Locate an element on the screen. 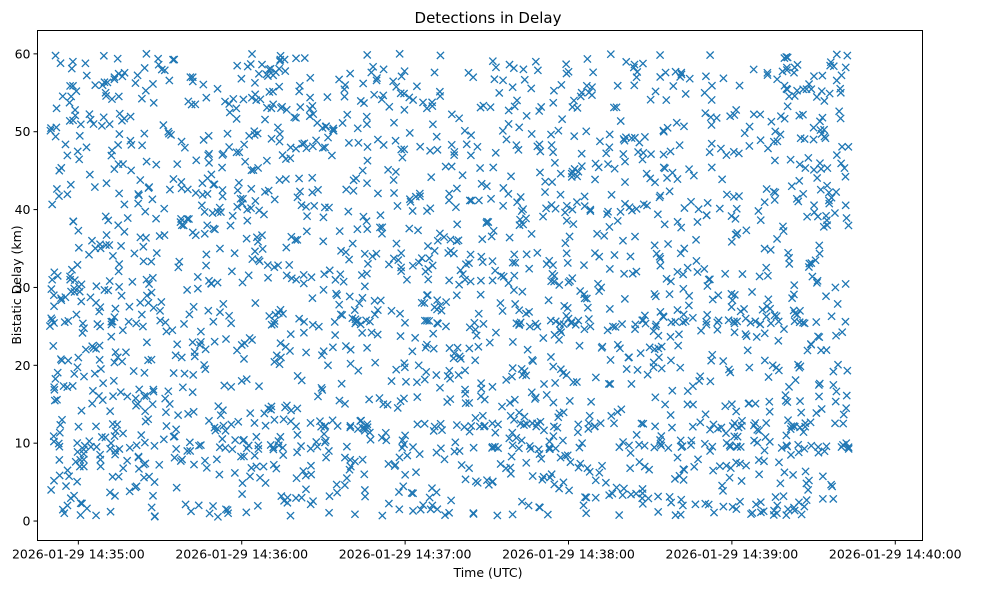 Image resolution: width=988 pixels, height=590 pixels. y-tick-label: 20 is located at coordinates (23, 365).